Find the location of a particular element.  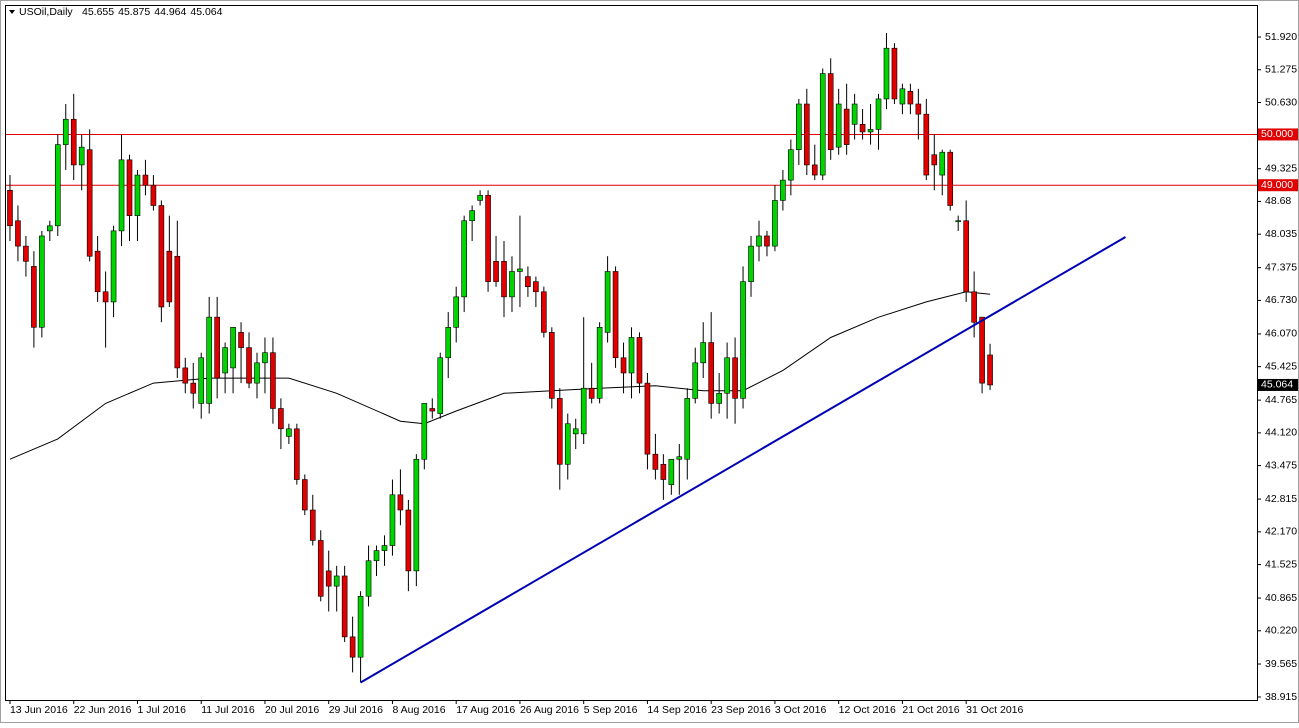

y-tick-label: 51.275 is located at coordinates (1281, 70).